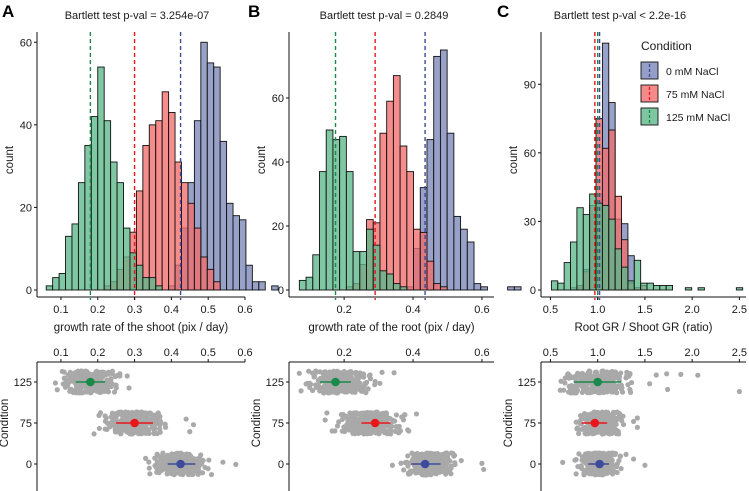 This screenshot has height=491, width=749. I want to click on strip-y-tick-label: 125, so click(23, 383).